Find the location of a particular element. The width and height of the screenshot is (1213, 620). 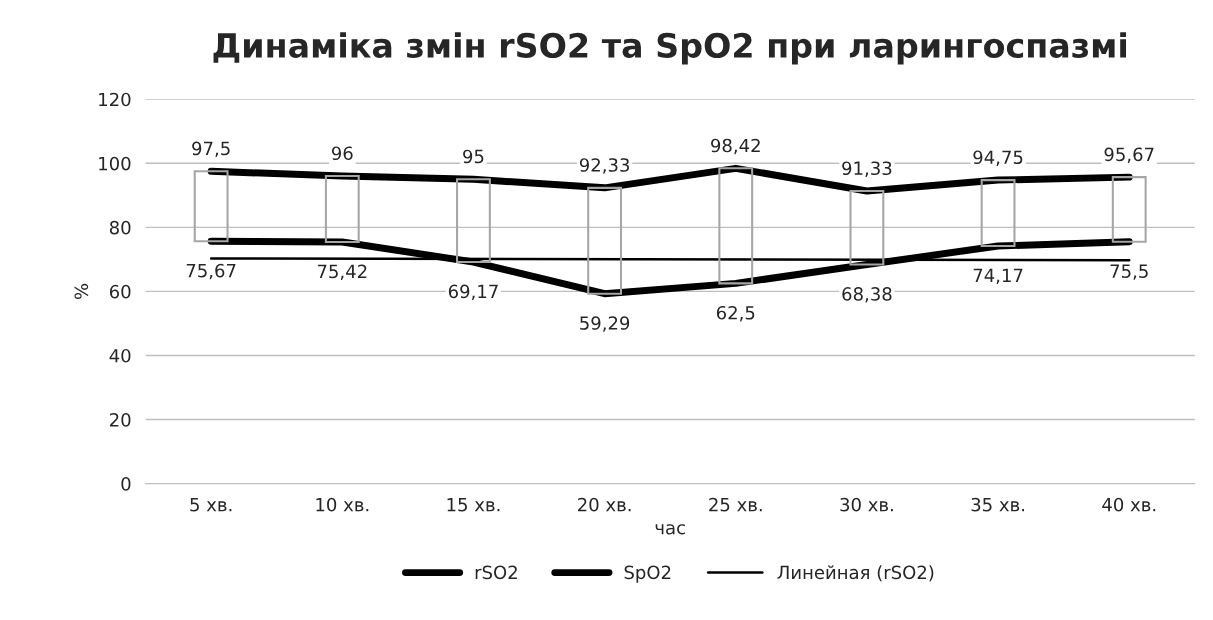

x-tick-label: 5 хв. is located at coordinates (211, 505).